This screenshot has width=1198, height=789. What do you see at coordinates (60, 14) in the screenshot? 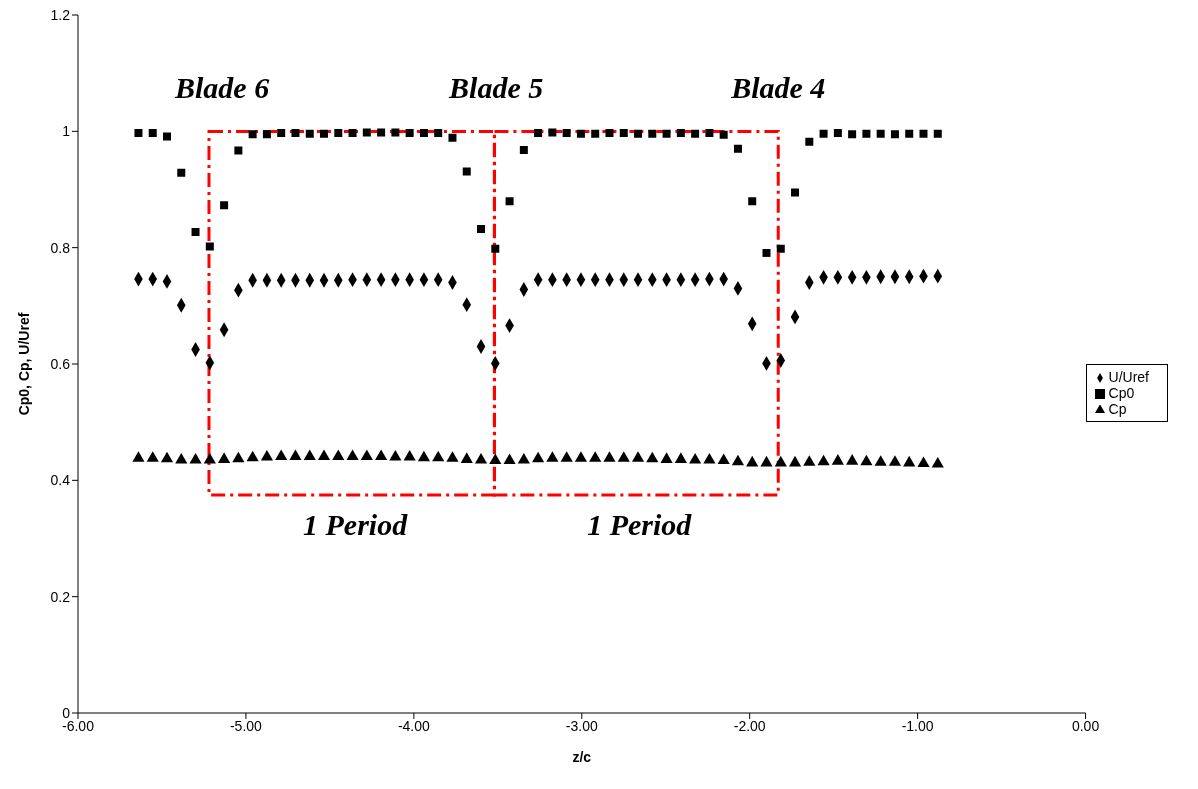
I see `y-tick-label: 1.2` at bounding box center [60, 14].